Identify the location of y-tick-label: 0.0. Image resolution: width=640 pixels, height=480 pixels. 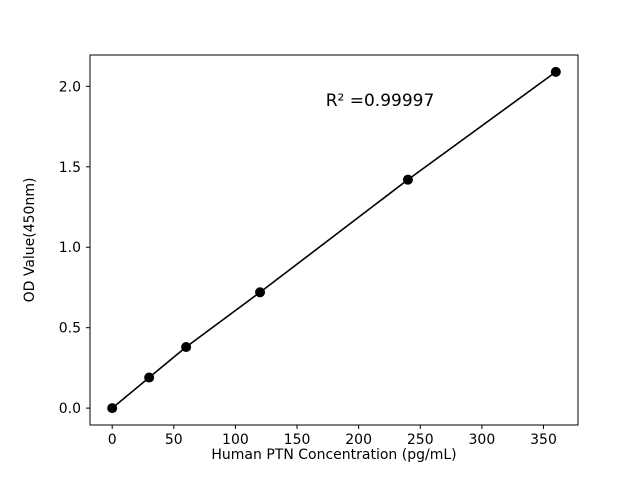
(70, 409).